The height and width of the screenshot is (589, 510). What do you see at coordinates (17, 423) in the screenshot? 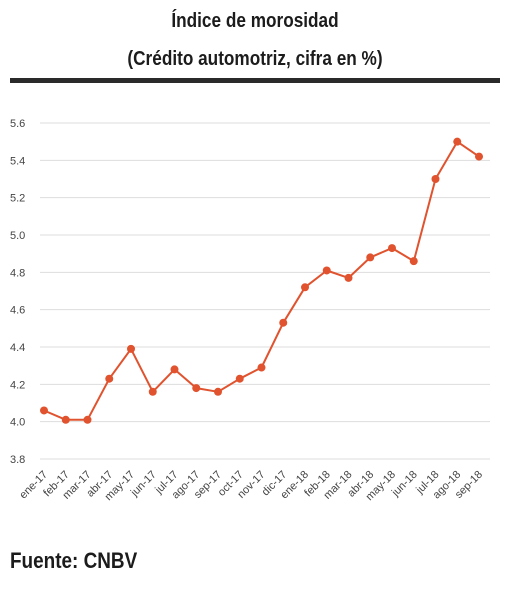
I see `y-tick-label: 4.0` at bounding box center [17, 423].